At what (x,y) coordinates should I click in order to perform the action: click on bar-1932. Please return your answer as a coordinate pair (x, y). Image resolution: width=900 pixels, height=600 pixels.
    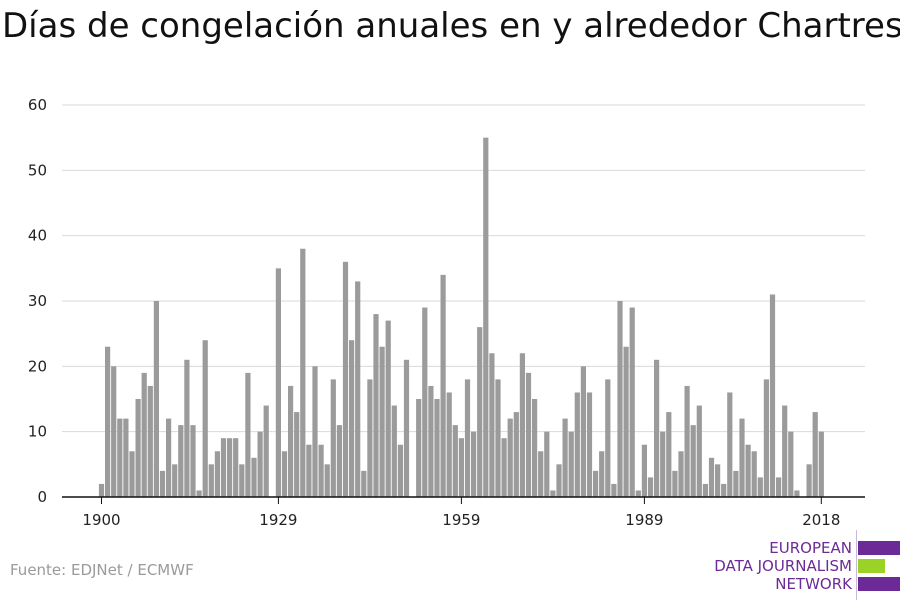
    Looking at the image, I should click on (297, 454).